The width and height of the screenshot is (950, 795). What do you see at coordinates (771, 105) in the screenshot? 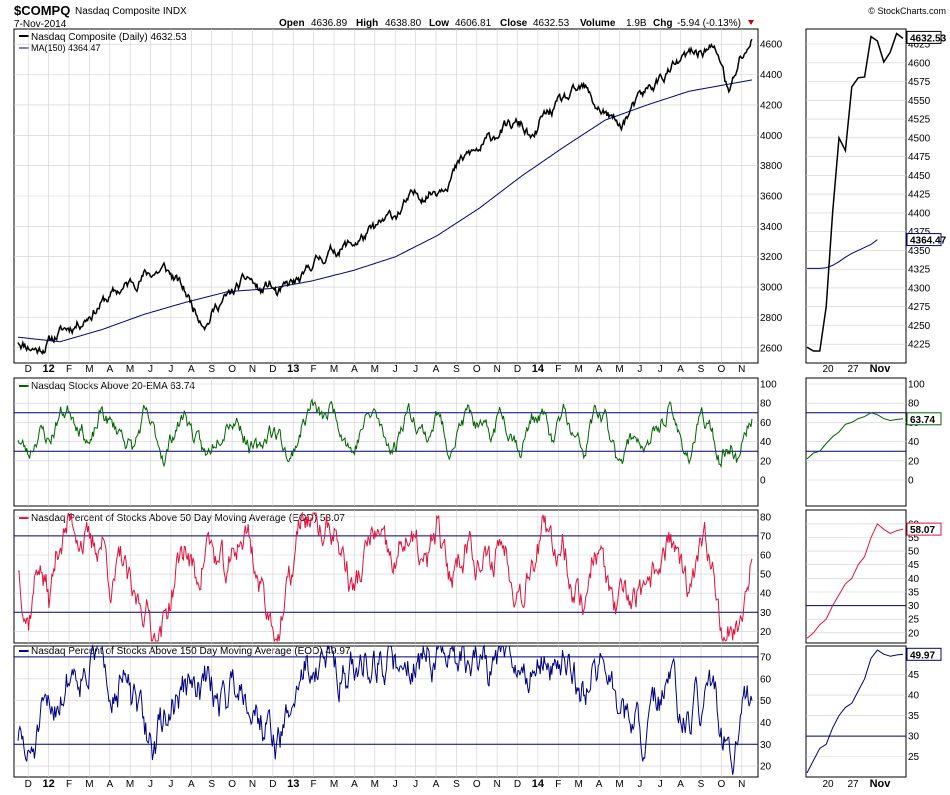
I see `price-y-tick-label: 4200` at bounding box center [771, 105].